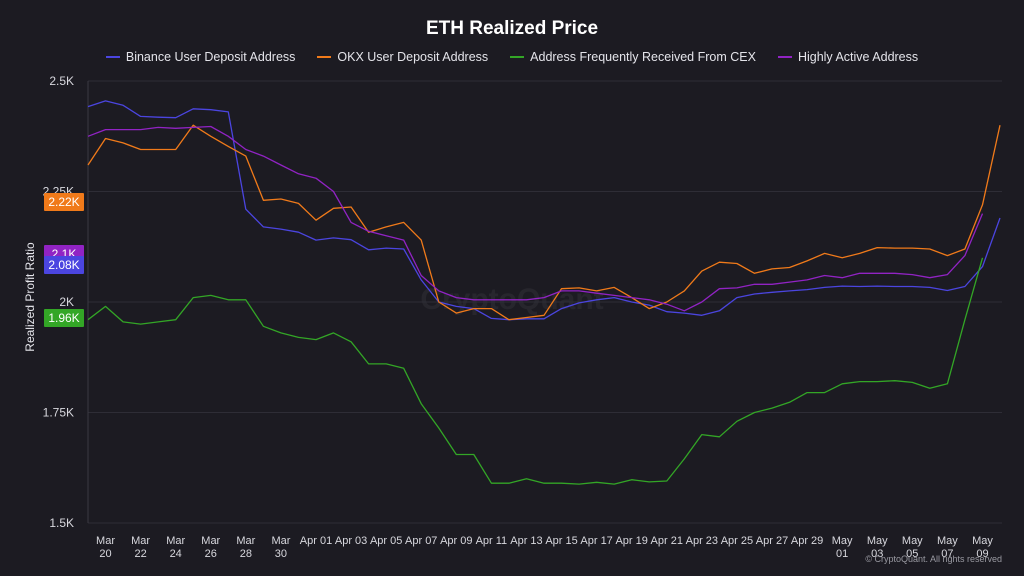  What do you see at coordinates (807, 541) in the screenshot?
I see `x-tick-label: Apr 29` at bounding box center [807, 541].